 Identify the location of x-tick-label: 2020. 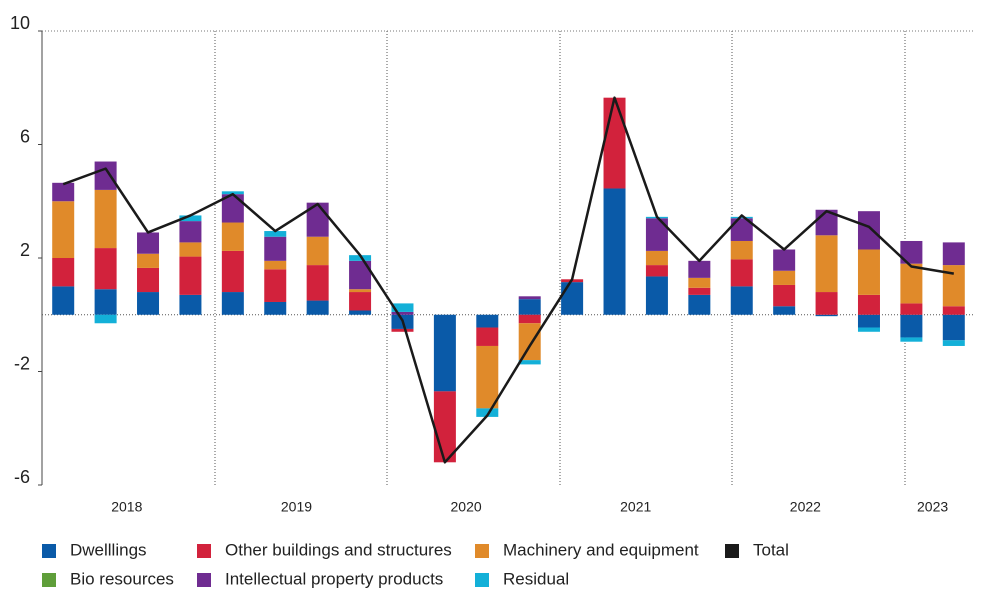
(466, 507).